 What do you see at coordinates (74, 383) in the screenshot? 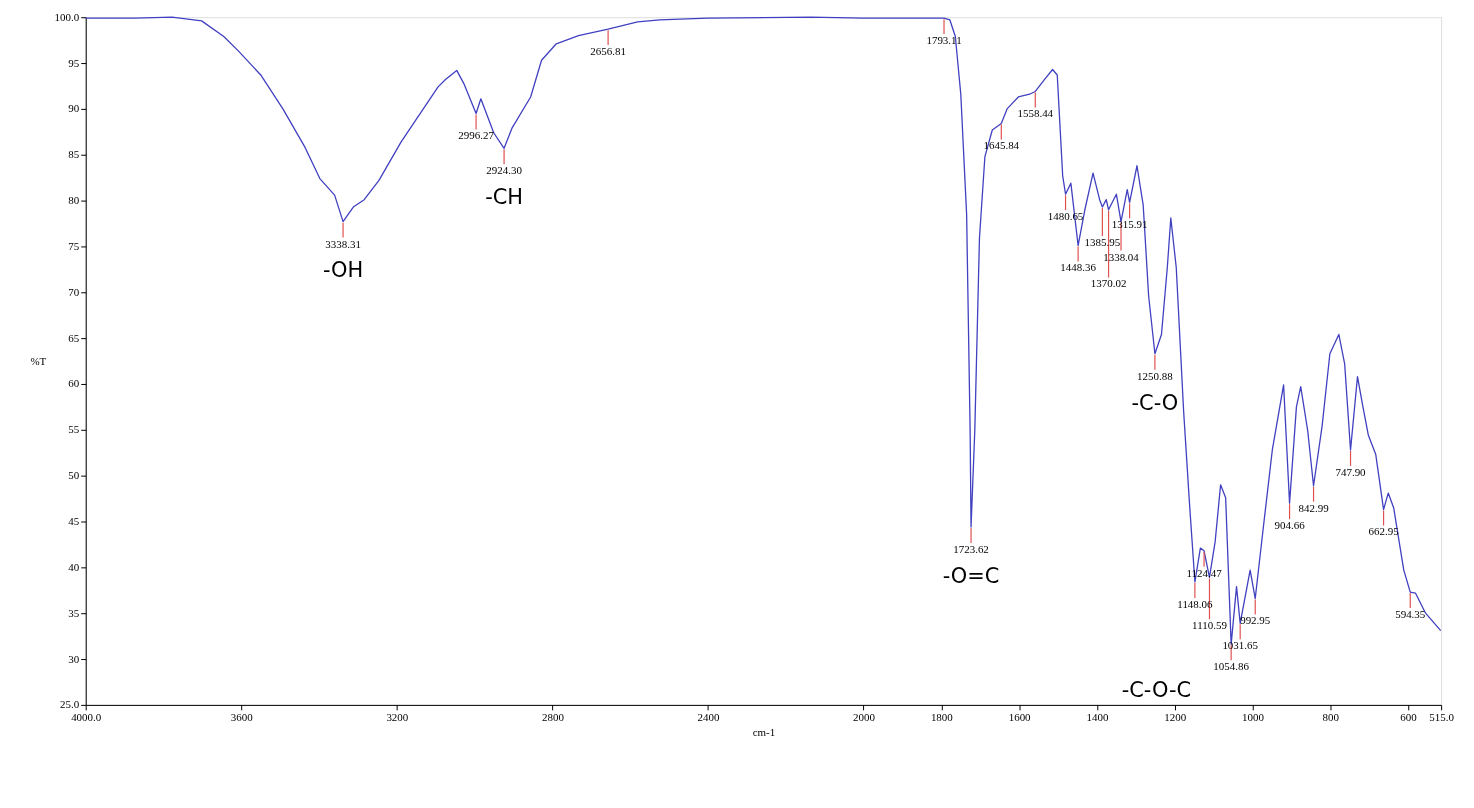
I see `y-tick-label: 60` at bounding box center [74, 383].